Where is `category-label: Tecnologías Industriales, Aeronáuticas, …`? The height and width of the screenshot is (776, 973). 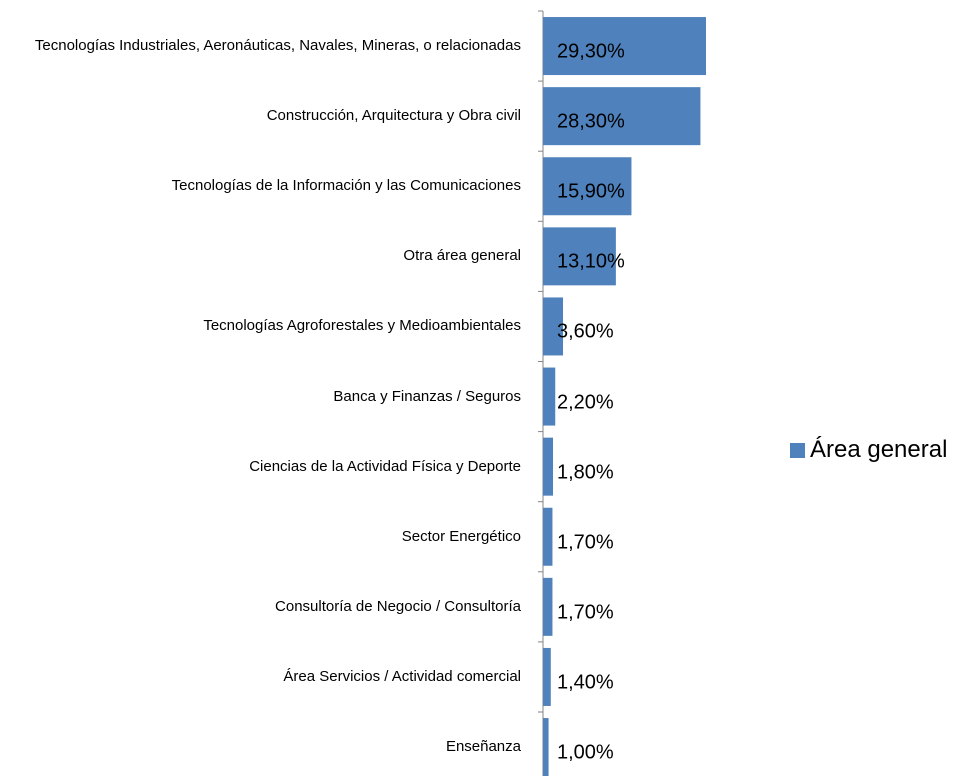
category-label: Tecnologías Industriales, Aeronáuticas, … is located at coordinates (277, 46).